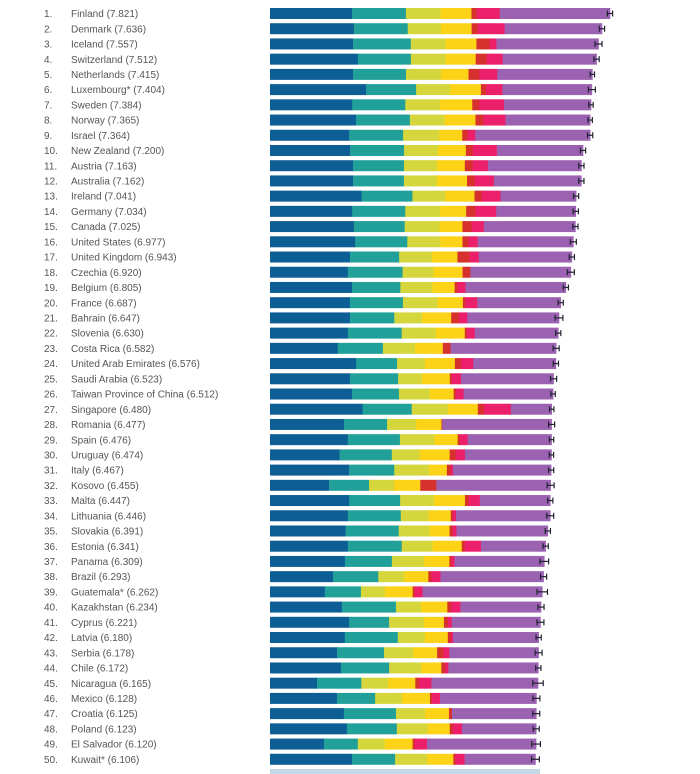 This screenshot has height=774, width=700. I want to click on rank-label: 3., so click(48, 45).